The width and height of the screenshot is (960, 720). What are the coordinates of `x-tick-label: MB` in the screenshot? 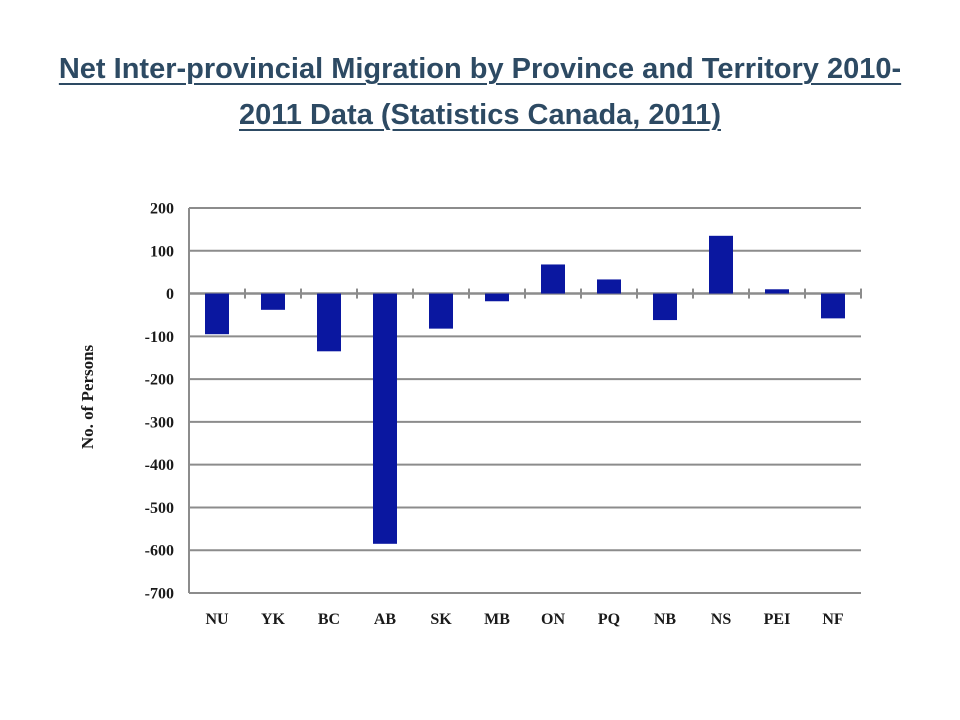 It's located at (497, 619).